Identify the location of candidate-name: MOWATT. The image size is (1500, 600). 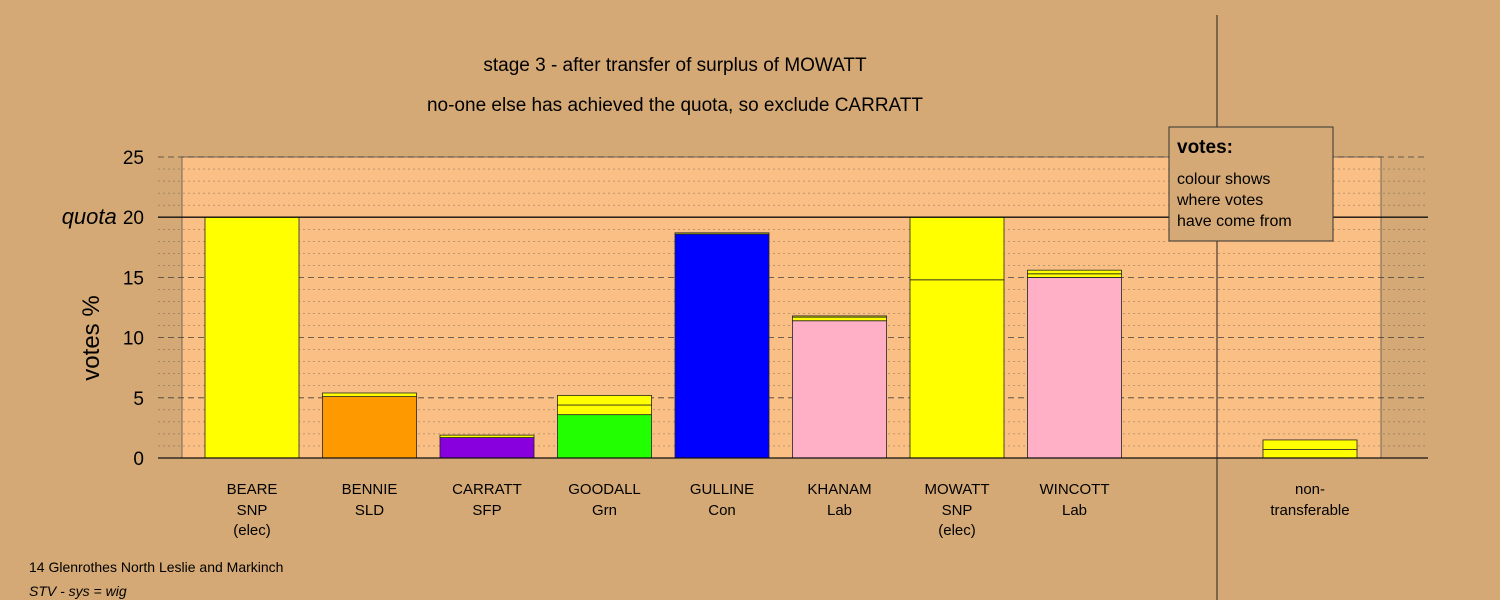
(957, 489).